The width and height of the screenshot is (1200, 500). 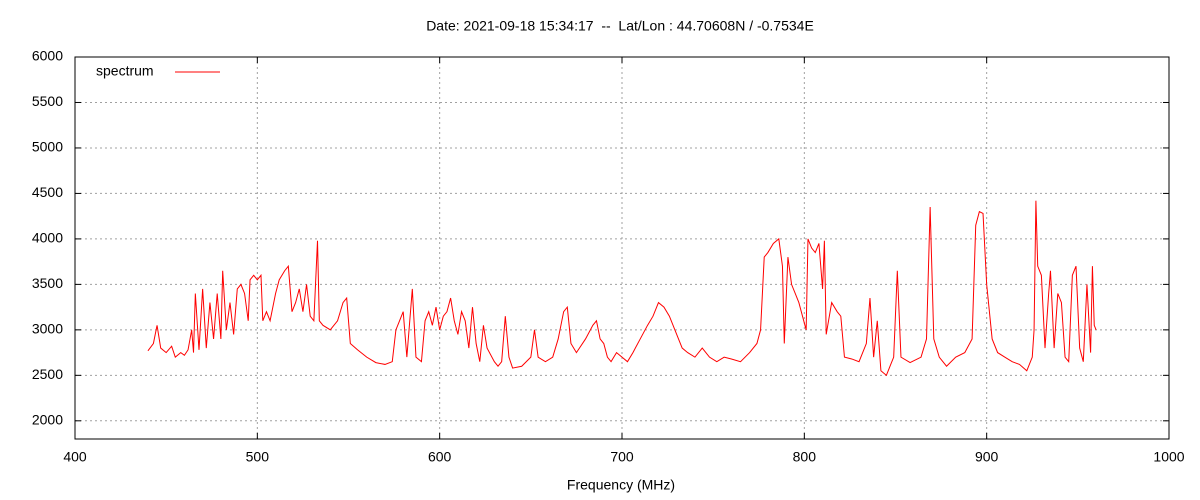 What do you see at coordinates (47, 374) in the screenshot?
I see `y-tick-label: 2500` at bounding box center [47, 374].